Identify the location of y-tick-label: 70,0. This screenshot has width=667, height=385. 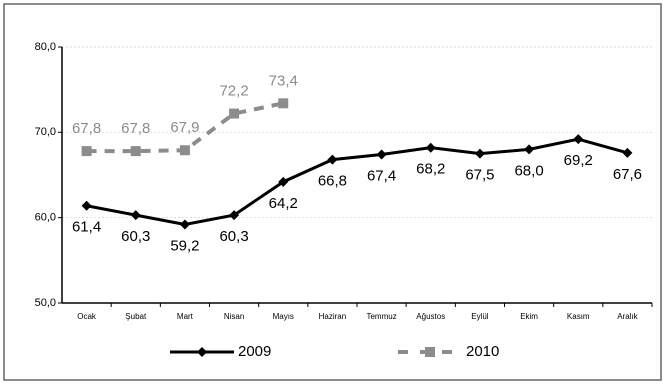
(45, 132).